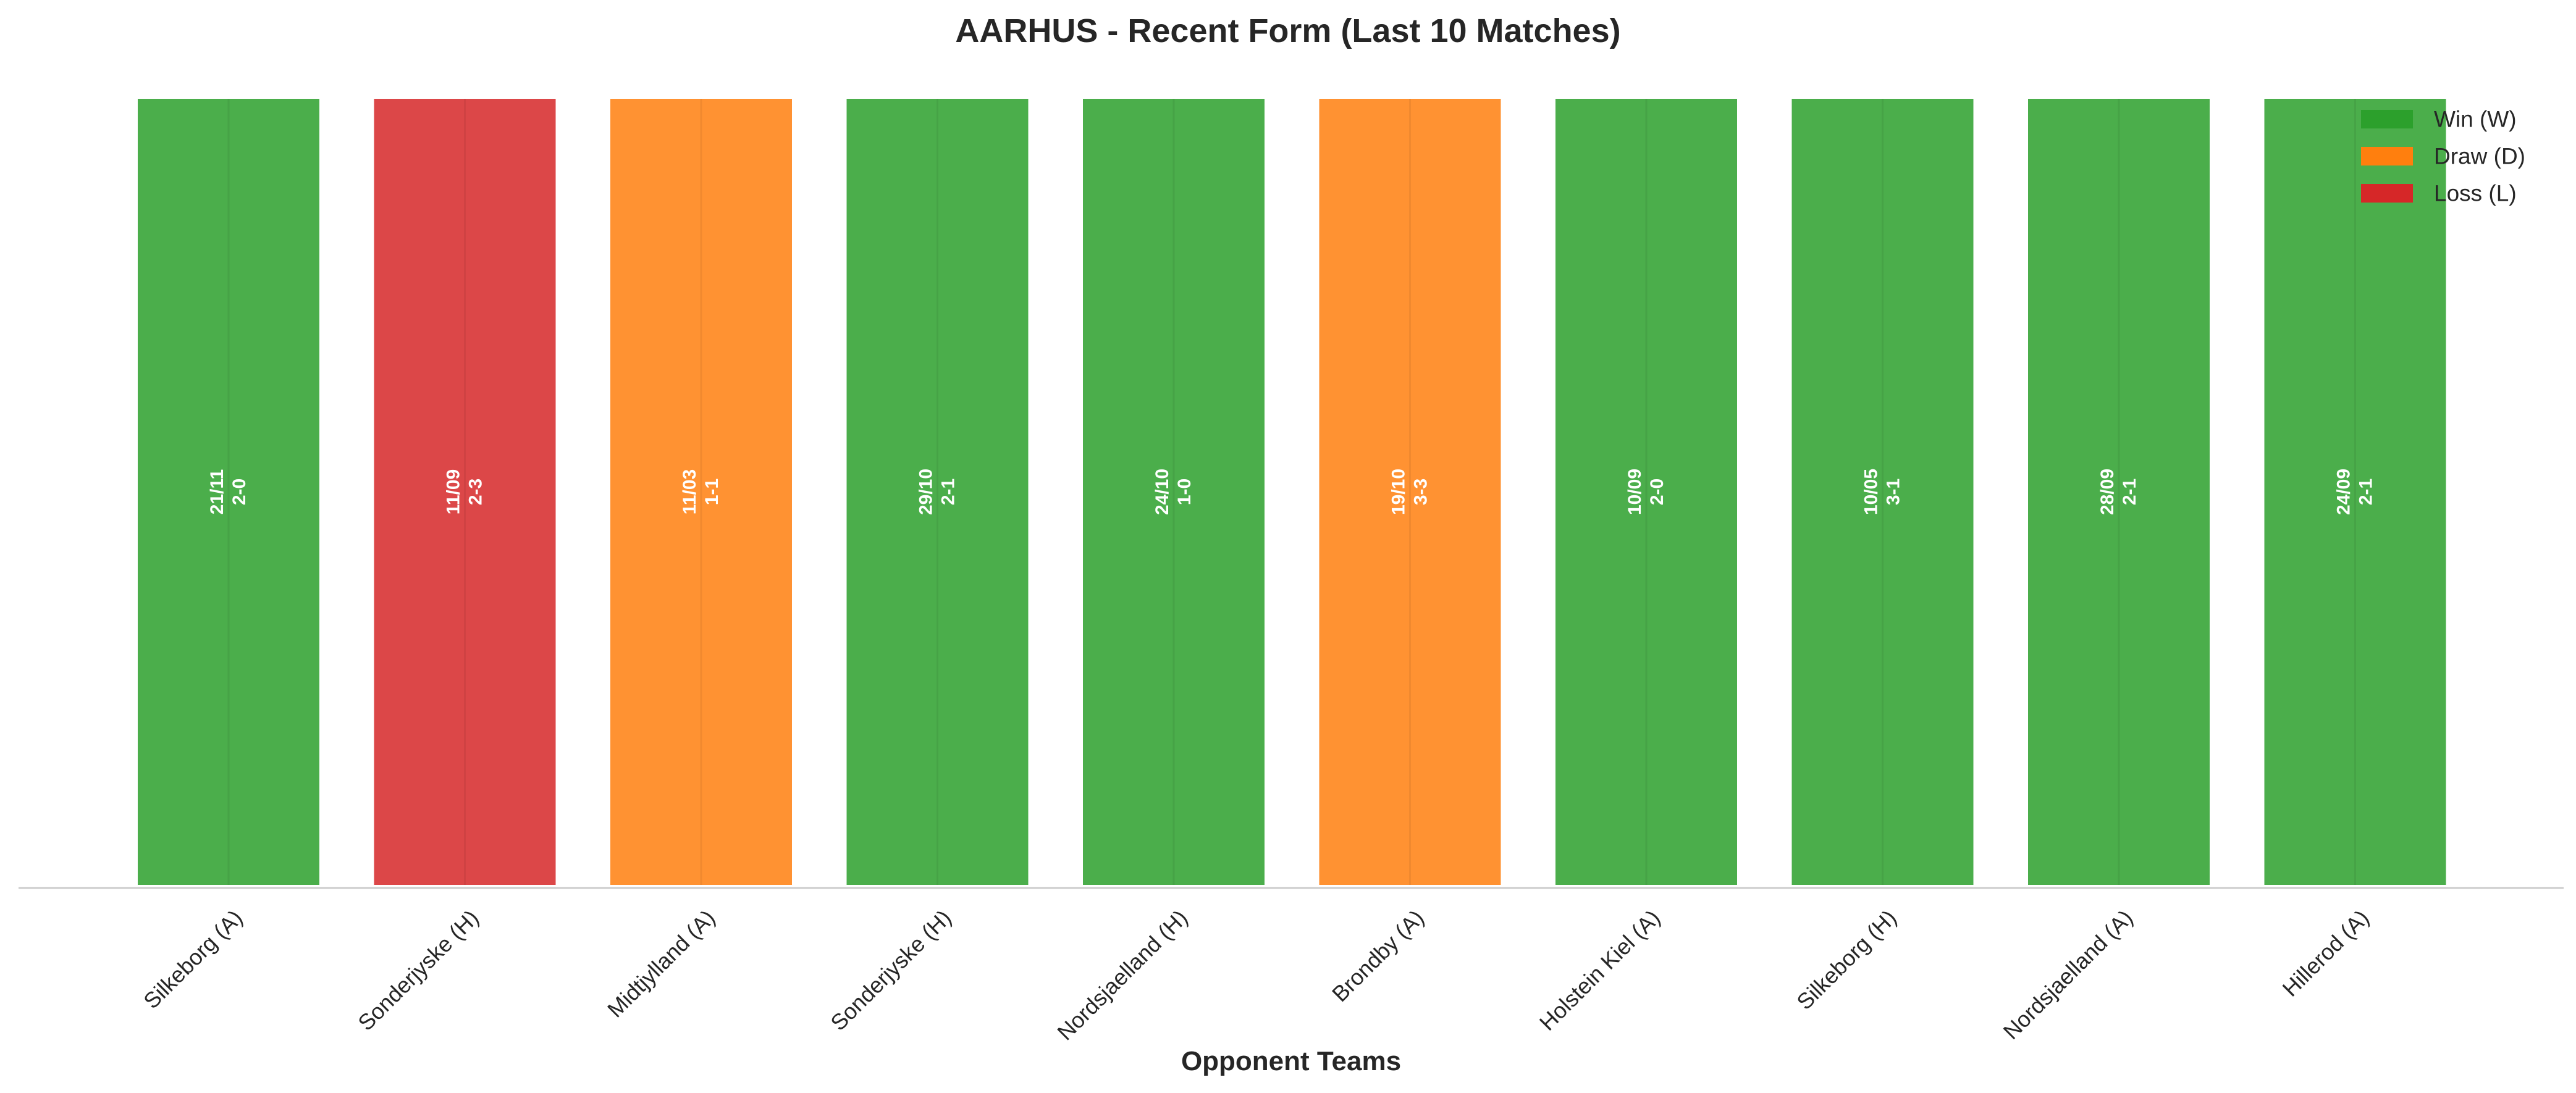  I want to click on bar-label-score: 3-3, so click(1421, 492).